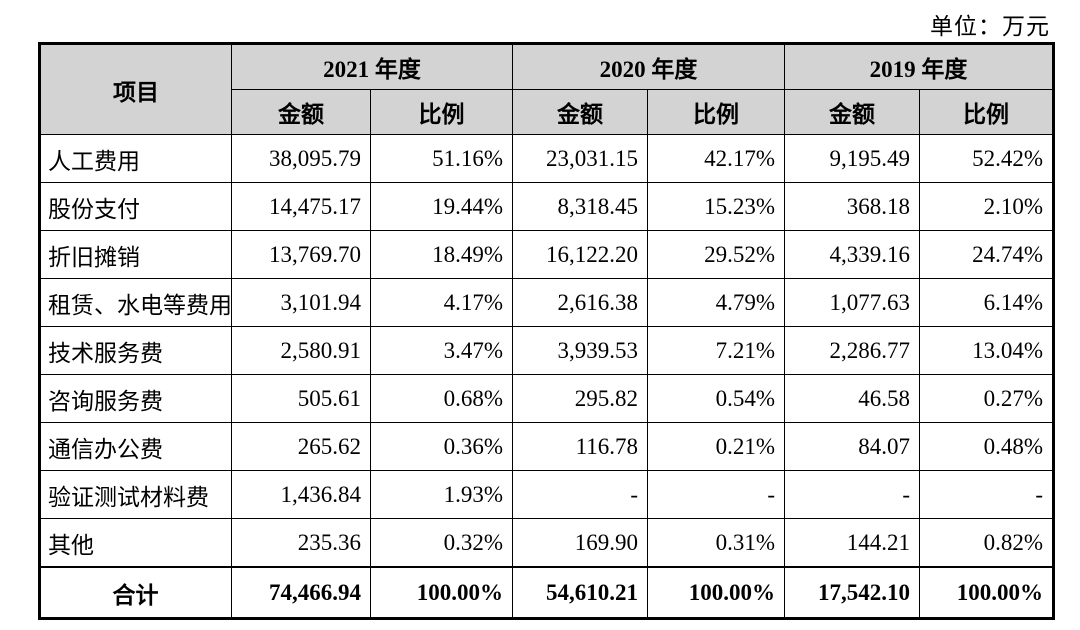  What do you see at coordinates (986, 206) in the screenshot?
I see `percent-cell: 2.10%` at bounding box center [986, 206].